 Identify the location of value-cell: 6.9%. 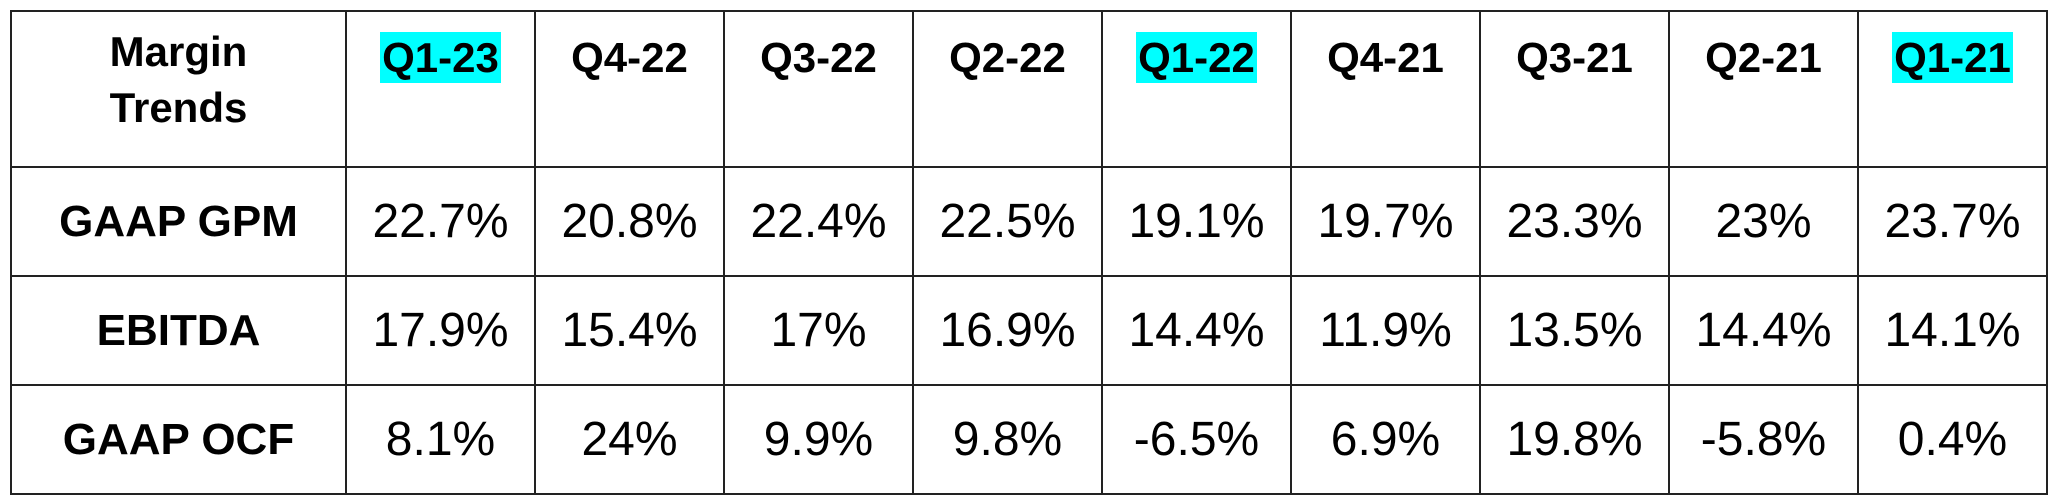
(1385, 439).